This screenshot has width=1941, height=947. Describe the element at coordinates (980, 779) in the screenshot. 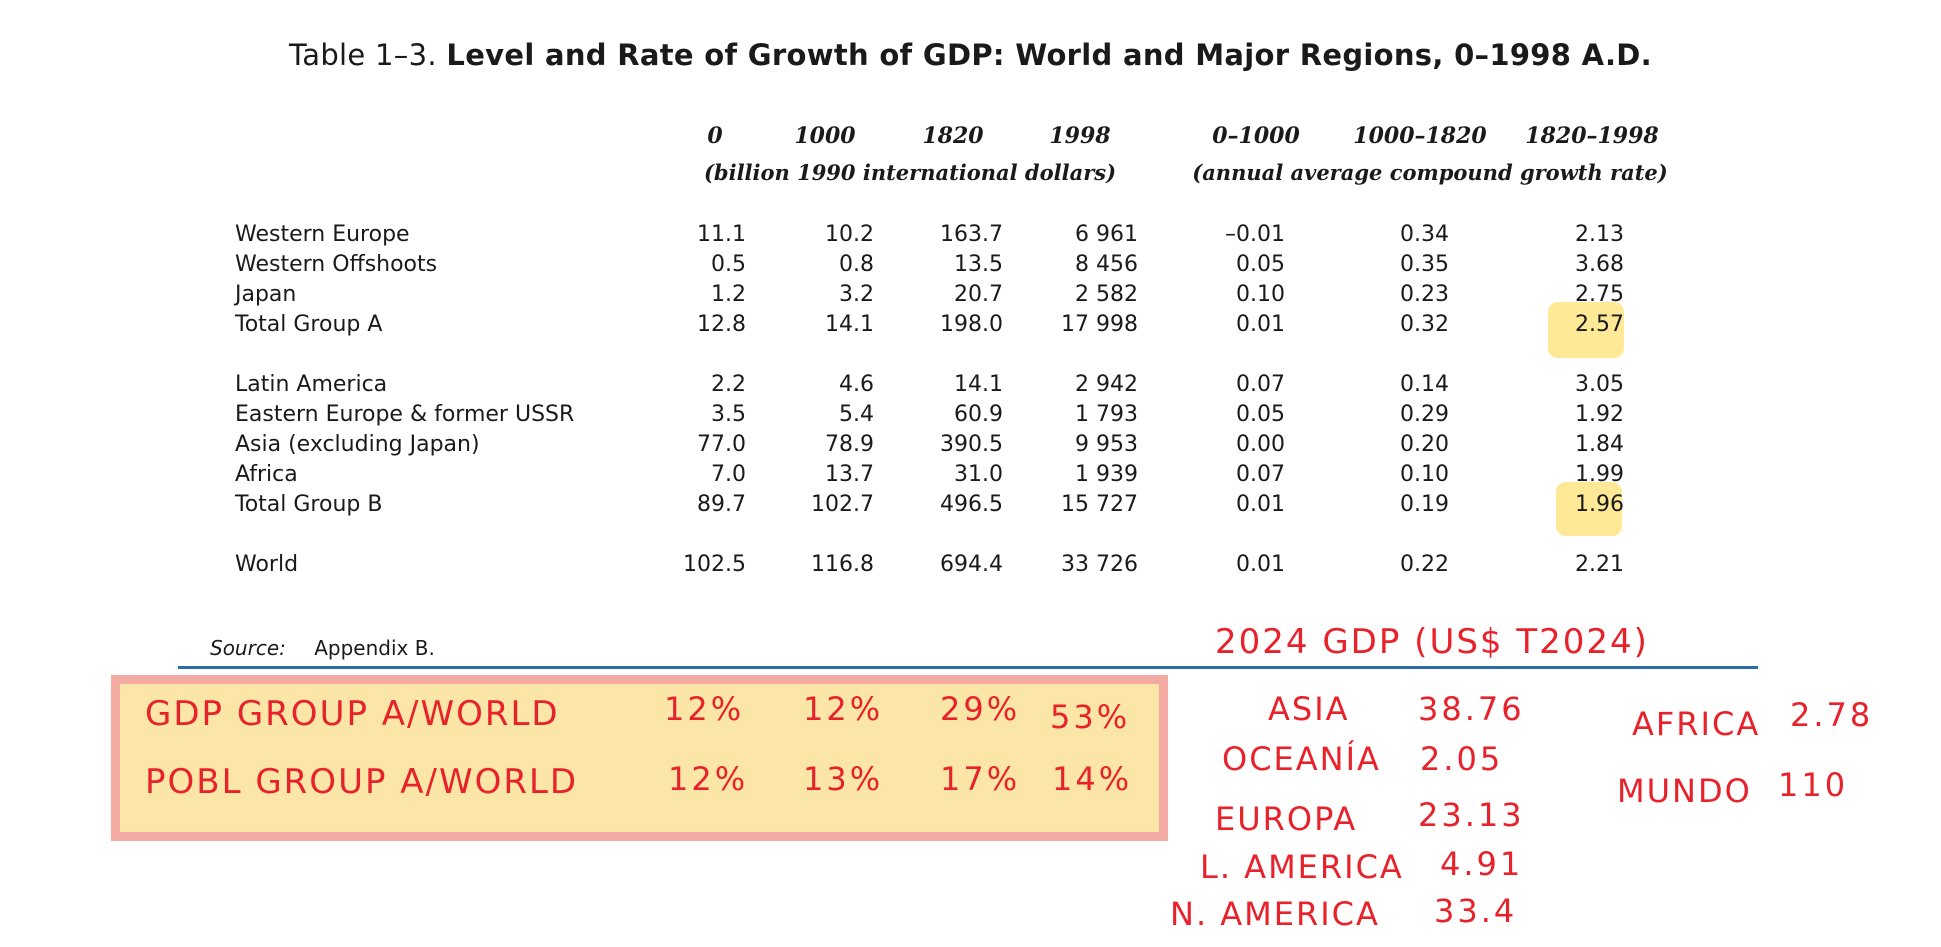

I see `note-pop-value-1820: 17%` at that location.